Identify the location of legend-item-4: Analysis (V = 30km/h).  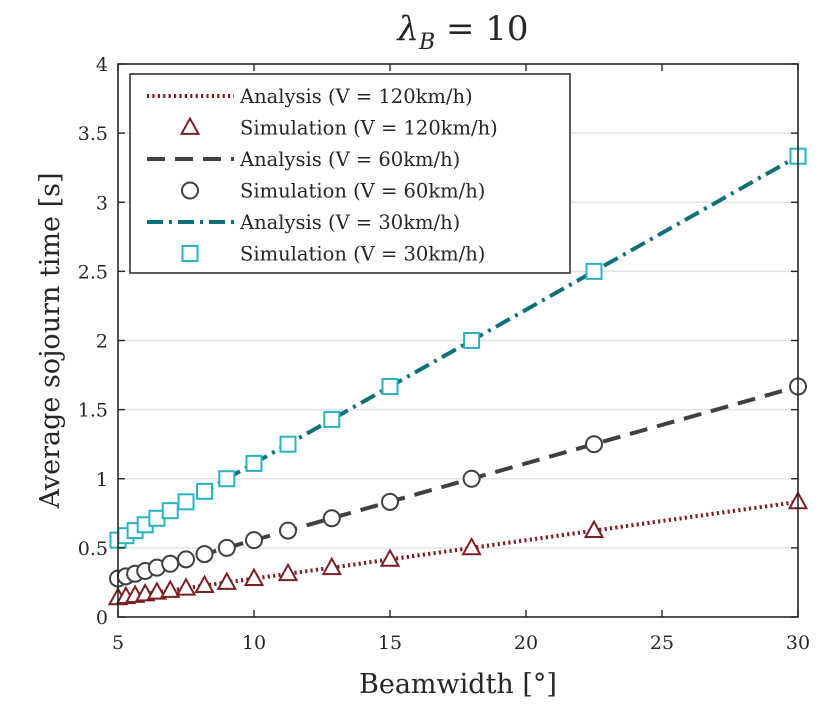
(303, 222).